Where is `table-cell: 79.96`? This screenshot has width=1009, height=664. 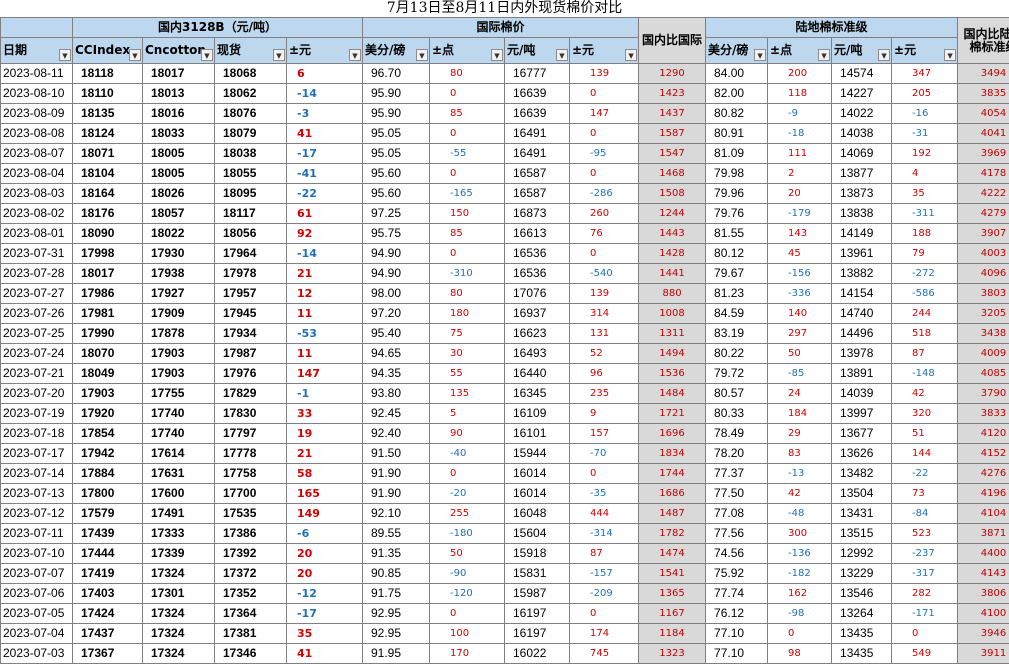 table-cell: 79.96 is located at coordinates (737, 194).